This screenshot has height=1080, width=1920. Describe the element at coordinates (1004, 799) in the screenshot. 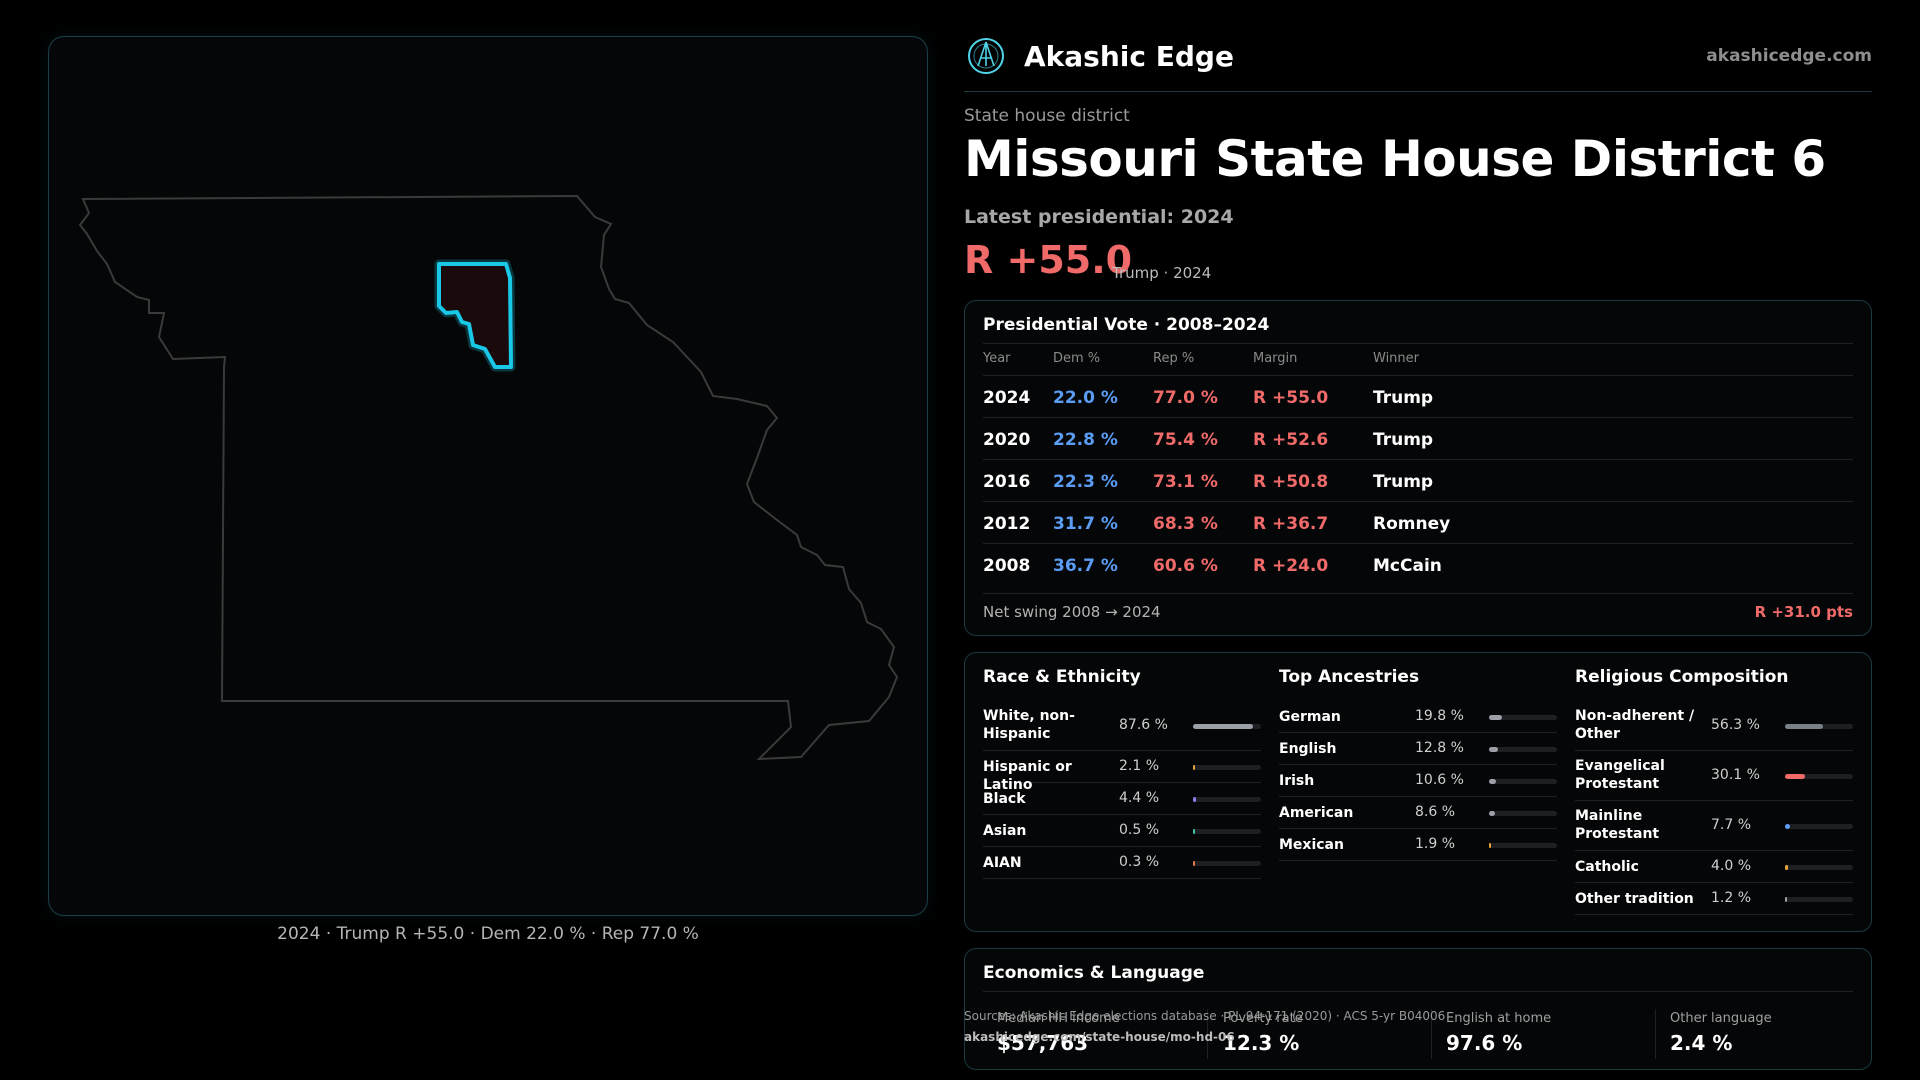

I see `demographic-label: Black` at that location.